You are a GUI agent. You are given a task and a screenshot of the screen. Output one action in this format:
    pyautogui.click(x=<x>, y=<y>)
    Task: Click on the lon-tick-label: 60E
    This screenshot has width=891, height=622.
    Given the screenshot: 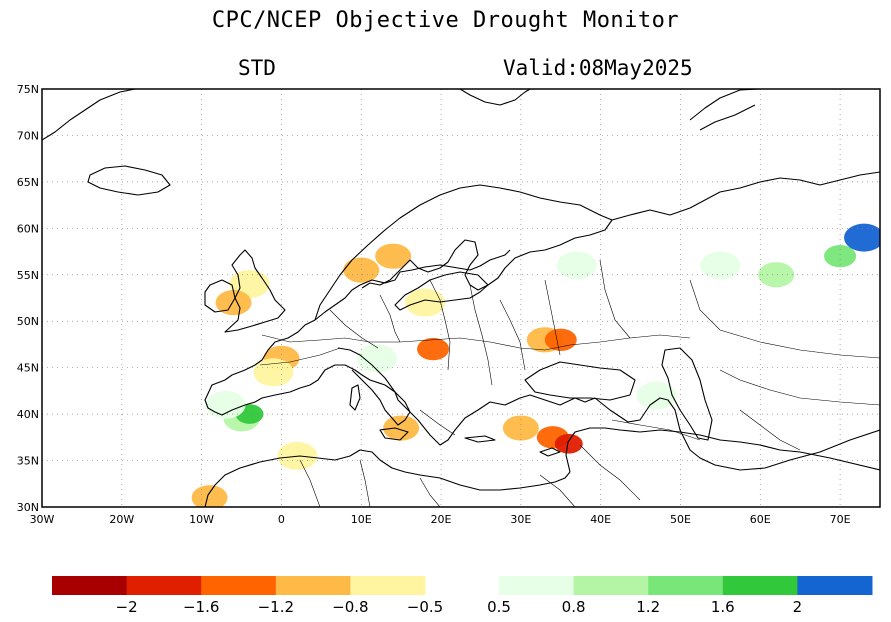 What is the action you would take?
    pyautogui.click(x=760, y=519)
    